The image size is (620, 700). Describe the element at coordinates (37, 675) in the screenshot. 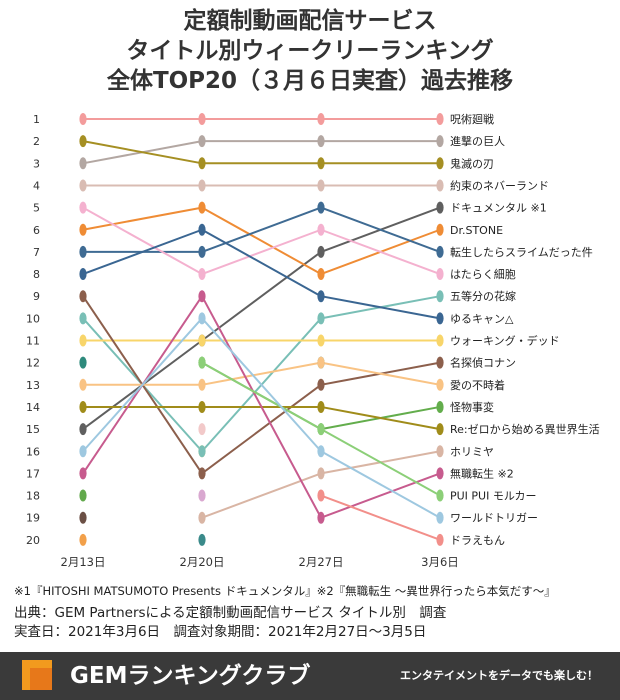

I see `gem-logo-icon` at that location.